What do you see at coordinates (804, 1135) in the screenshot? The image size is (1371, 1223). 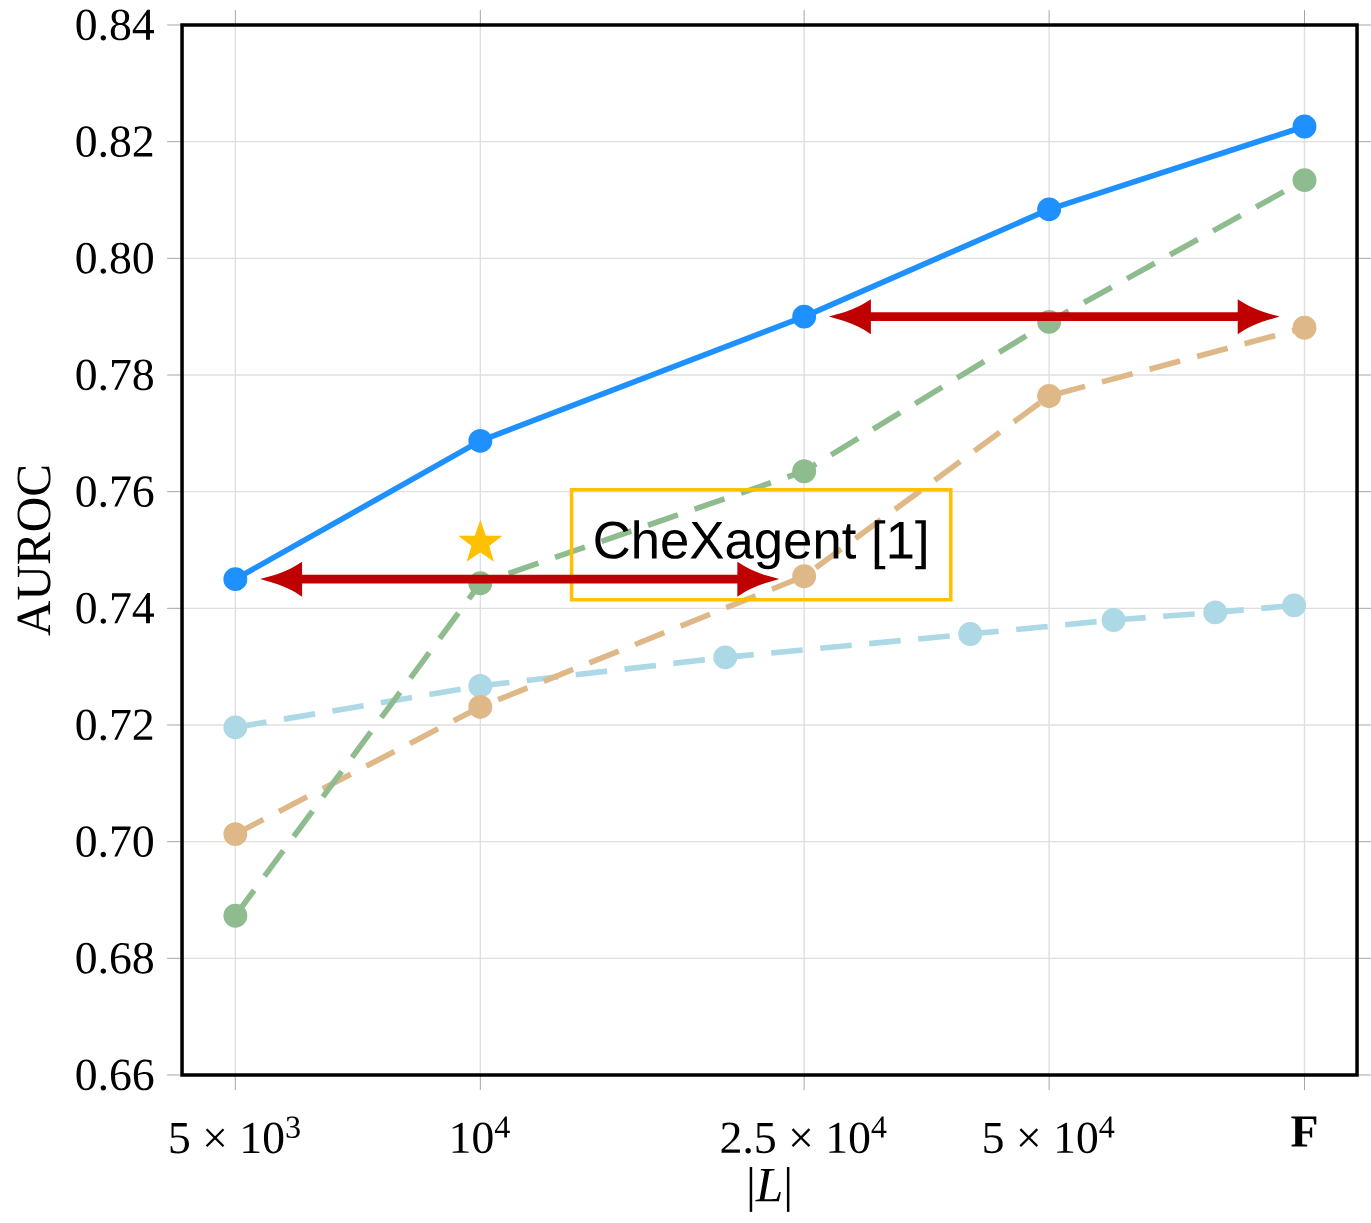 I see `x-tick-label: 2.5 × 10$^{4}$` at bounding box center [804, 1135].